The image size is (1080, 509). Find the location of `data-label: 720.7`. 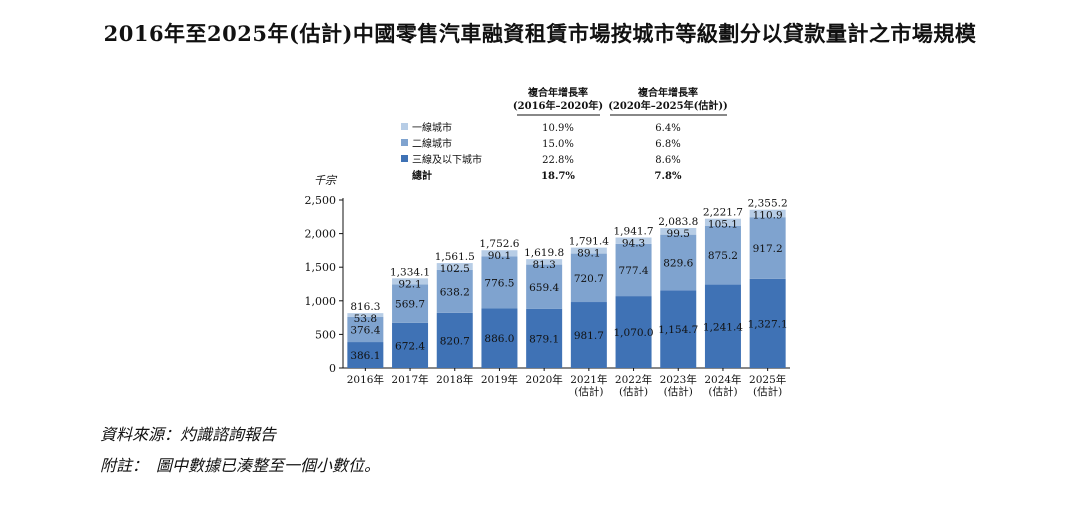

data-label: 720.7 is located at coordinates (589, 279).